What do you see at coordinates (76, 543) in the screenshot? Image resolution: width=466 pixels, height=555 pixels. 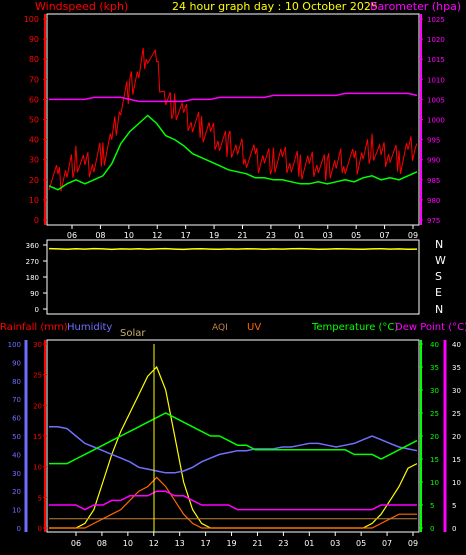 I see `bottom-xtick-label: 06` at bounding box center [76, 543].